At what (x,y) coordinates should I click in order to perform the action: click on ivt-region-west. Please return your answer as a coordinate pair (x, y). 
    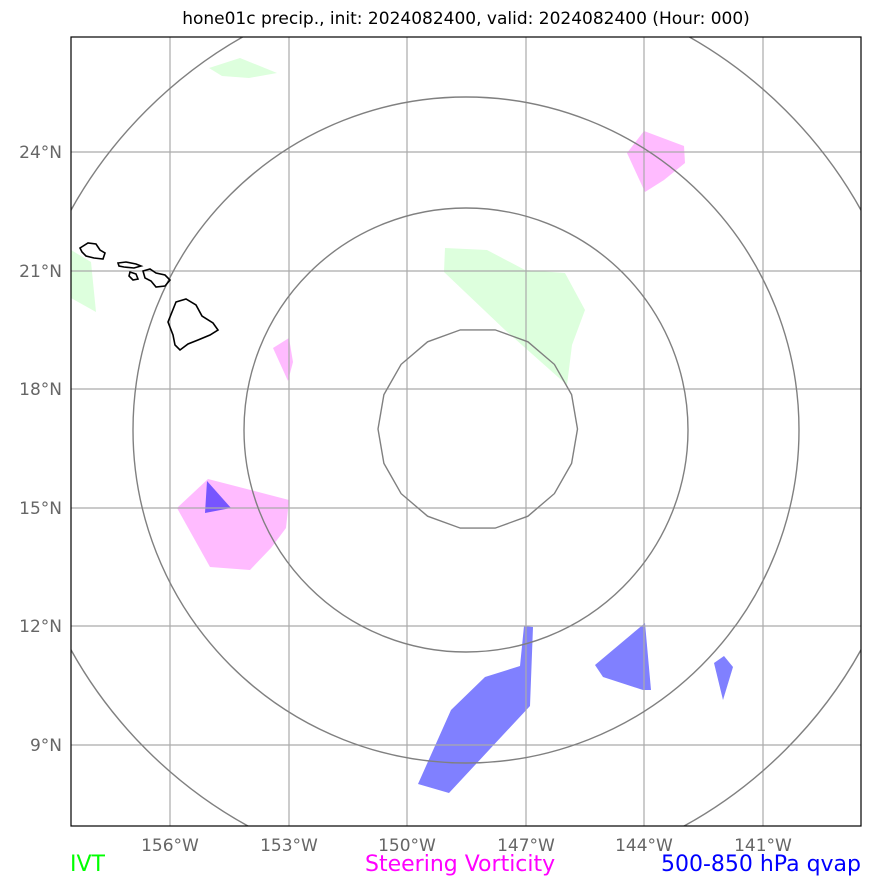
    Looking at the image, I should click on (83, 281).